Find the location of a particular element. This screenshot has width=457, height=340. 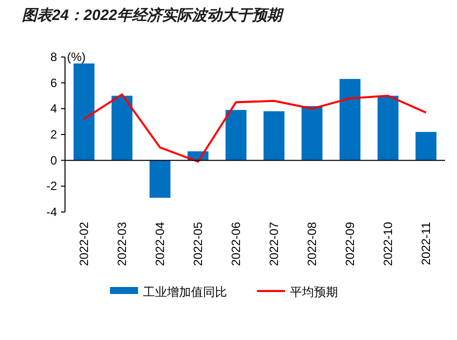

legend-label: 平均预期 is located at coordinates (314, 292).